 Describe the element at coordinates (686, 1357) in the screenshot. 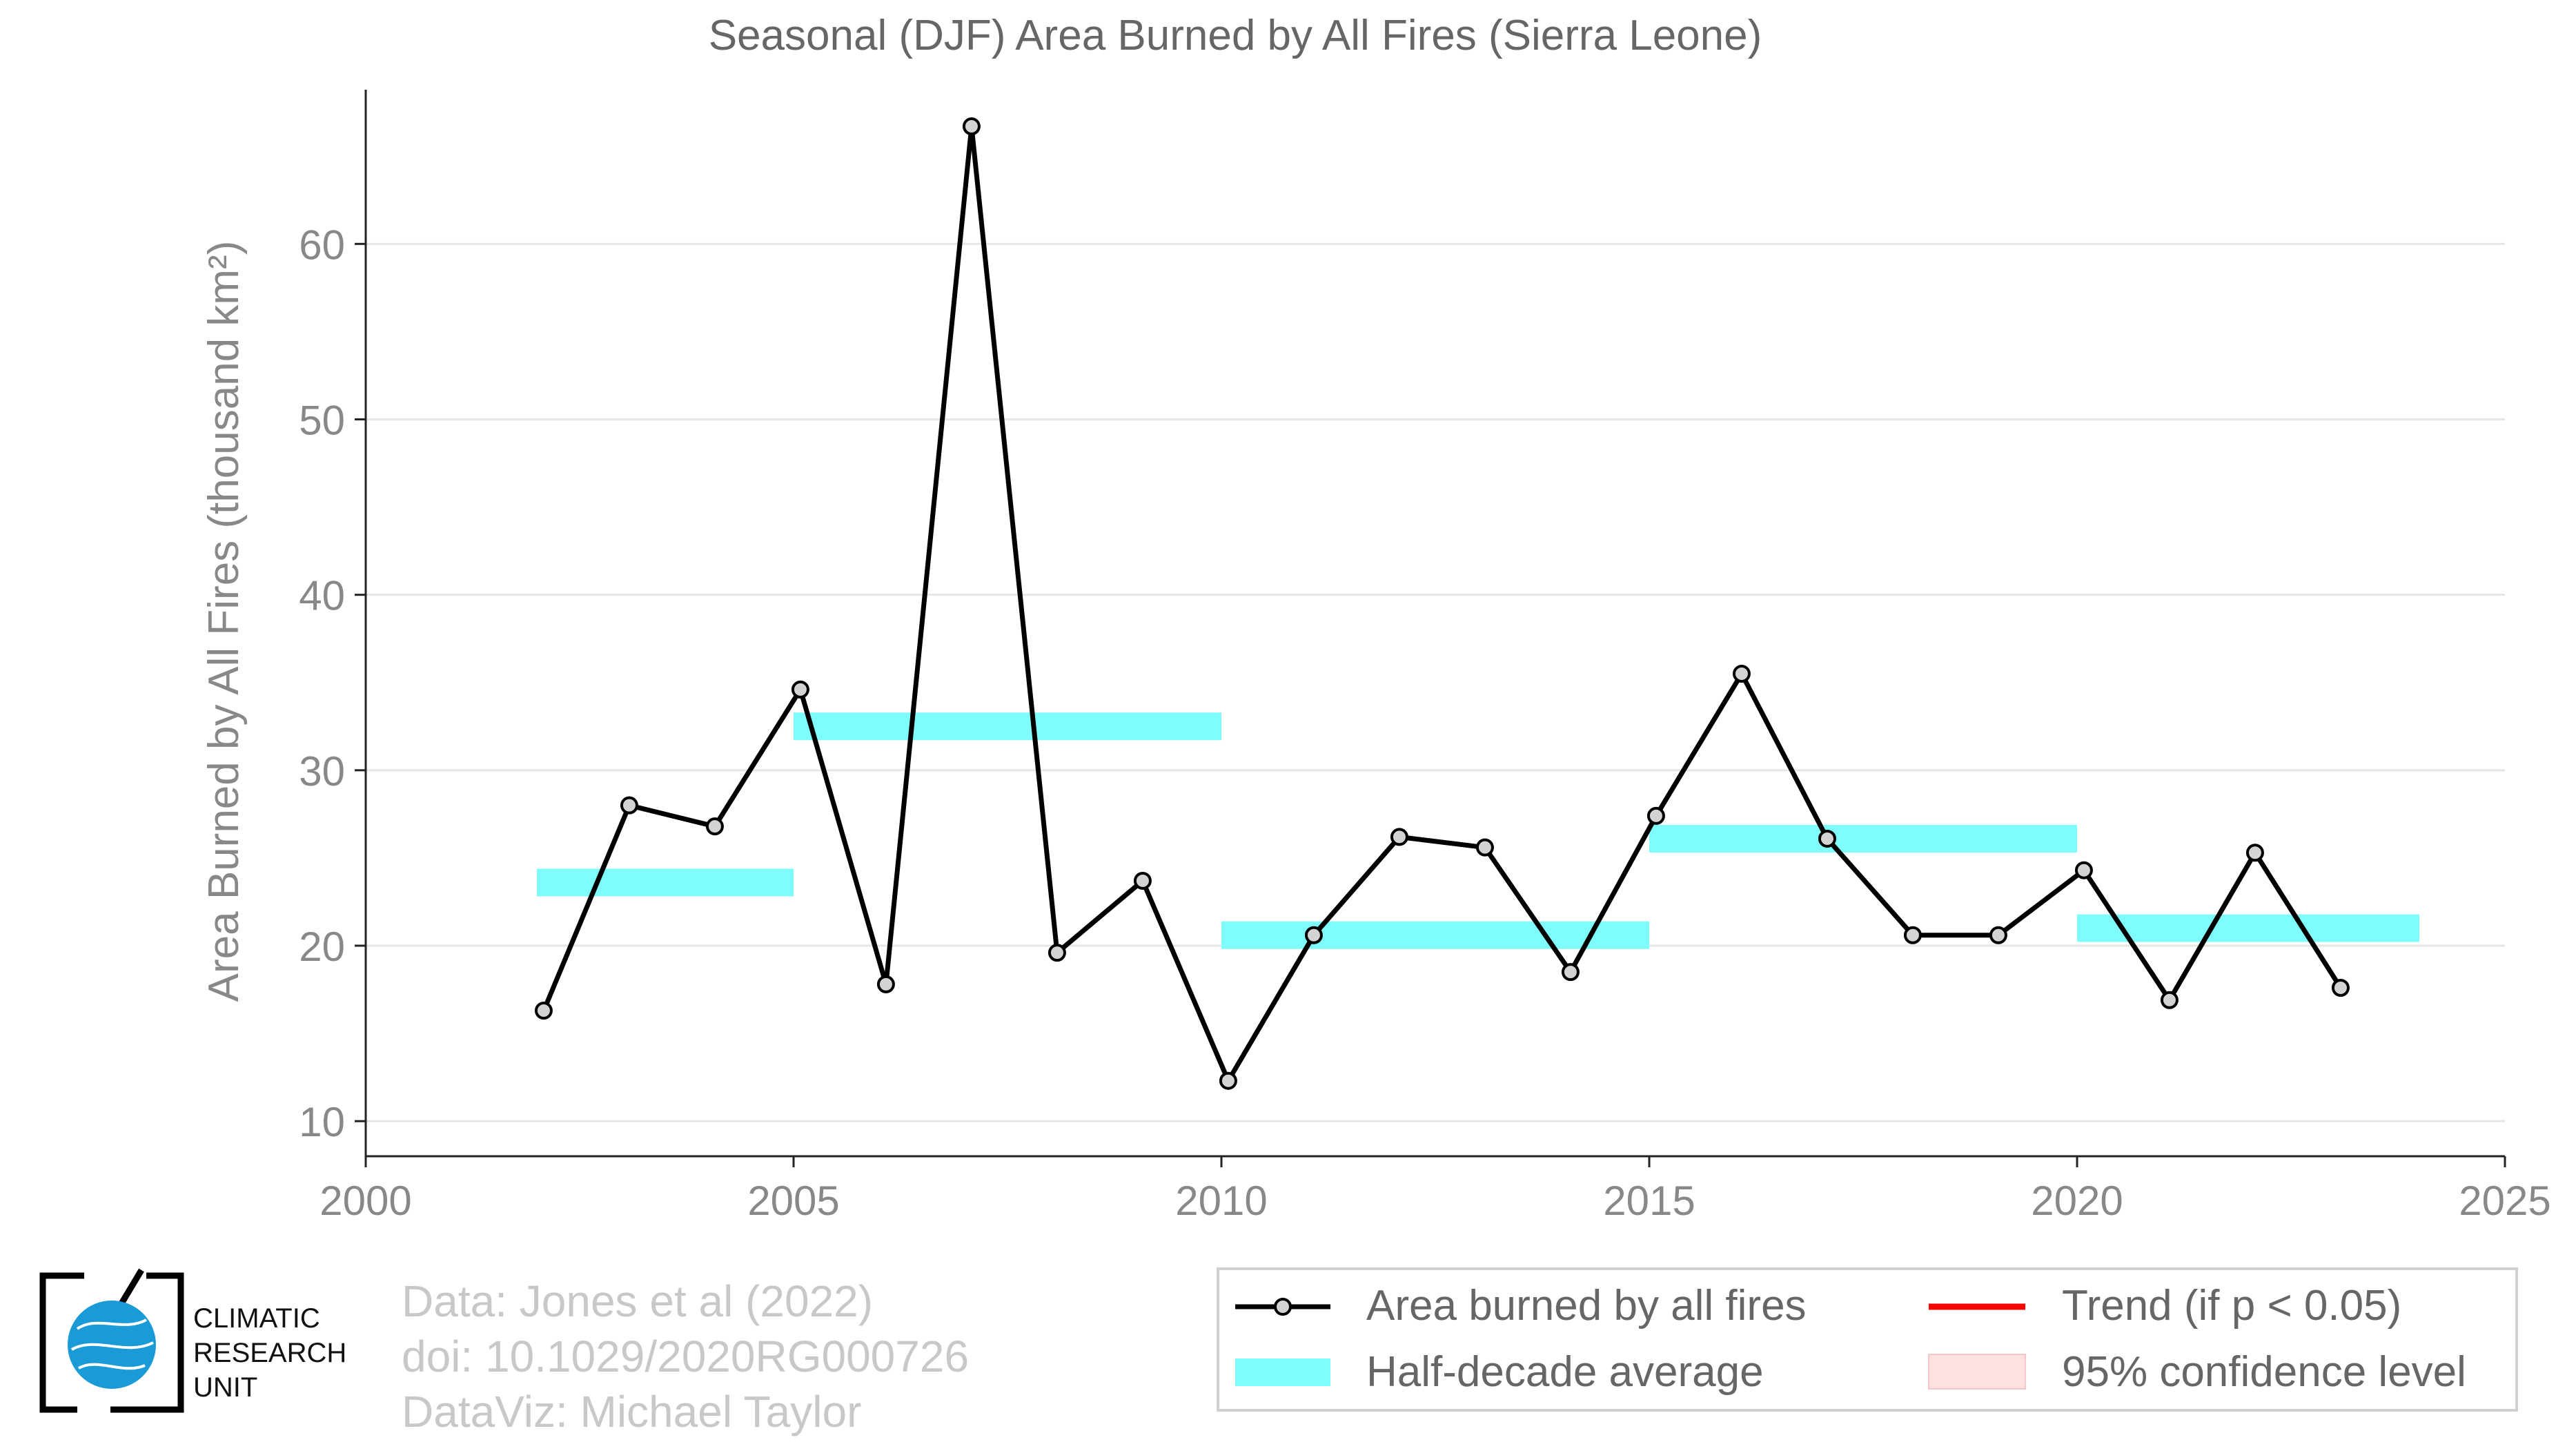

I see `credit-doi: doi: 10.1029/2020RG000726` at that location.